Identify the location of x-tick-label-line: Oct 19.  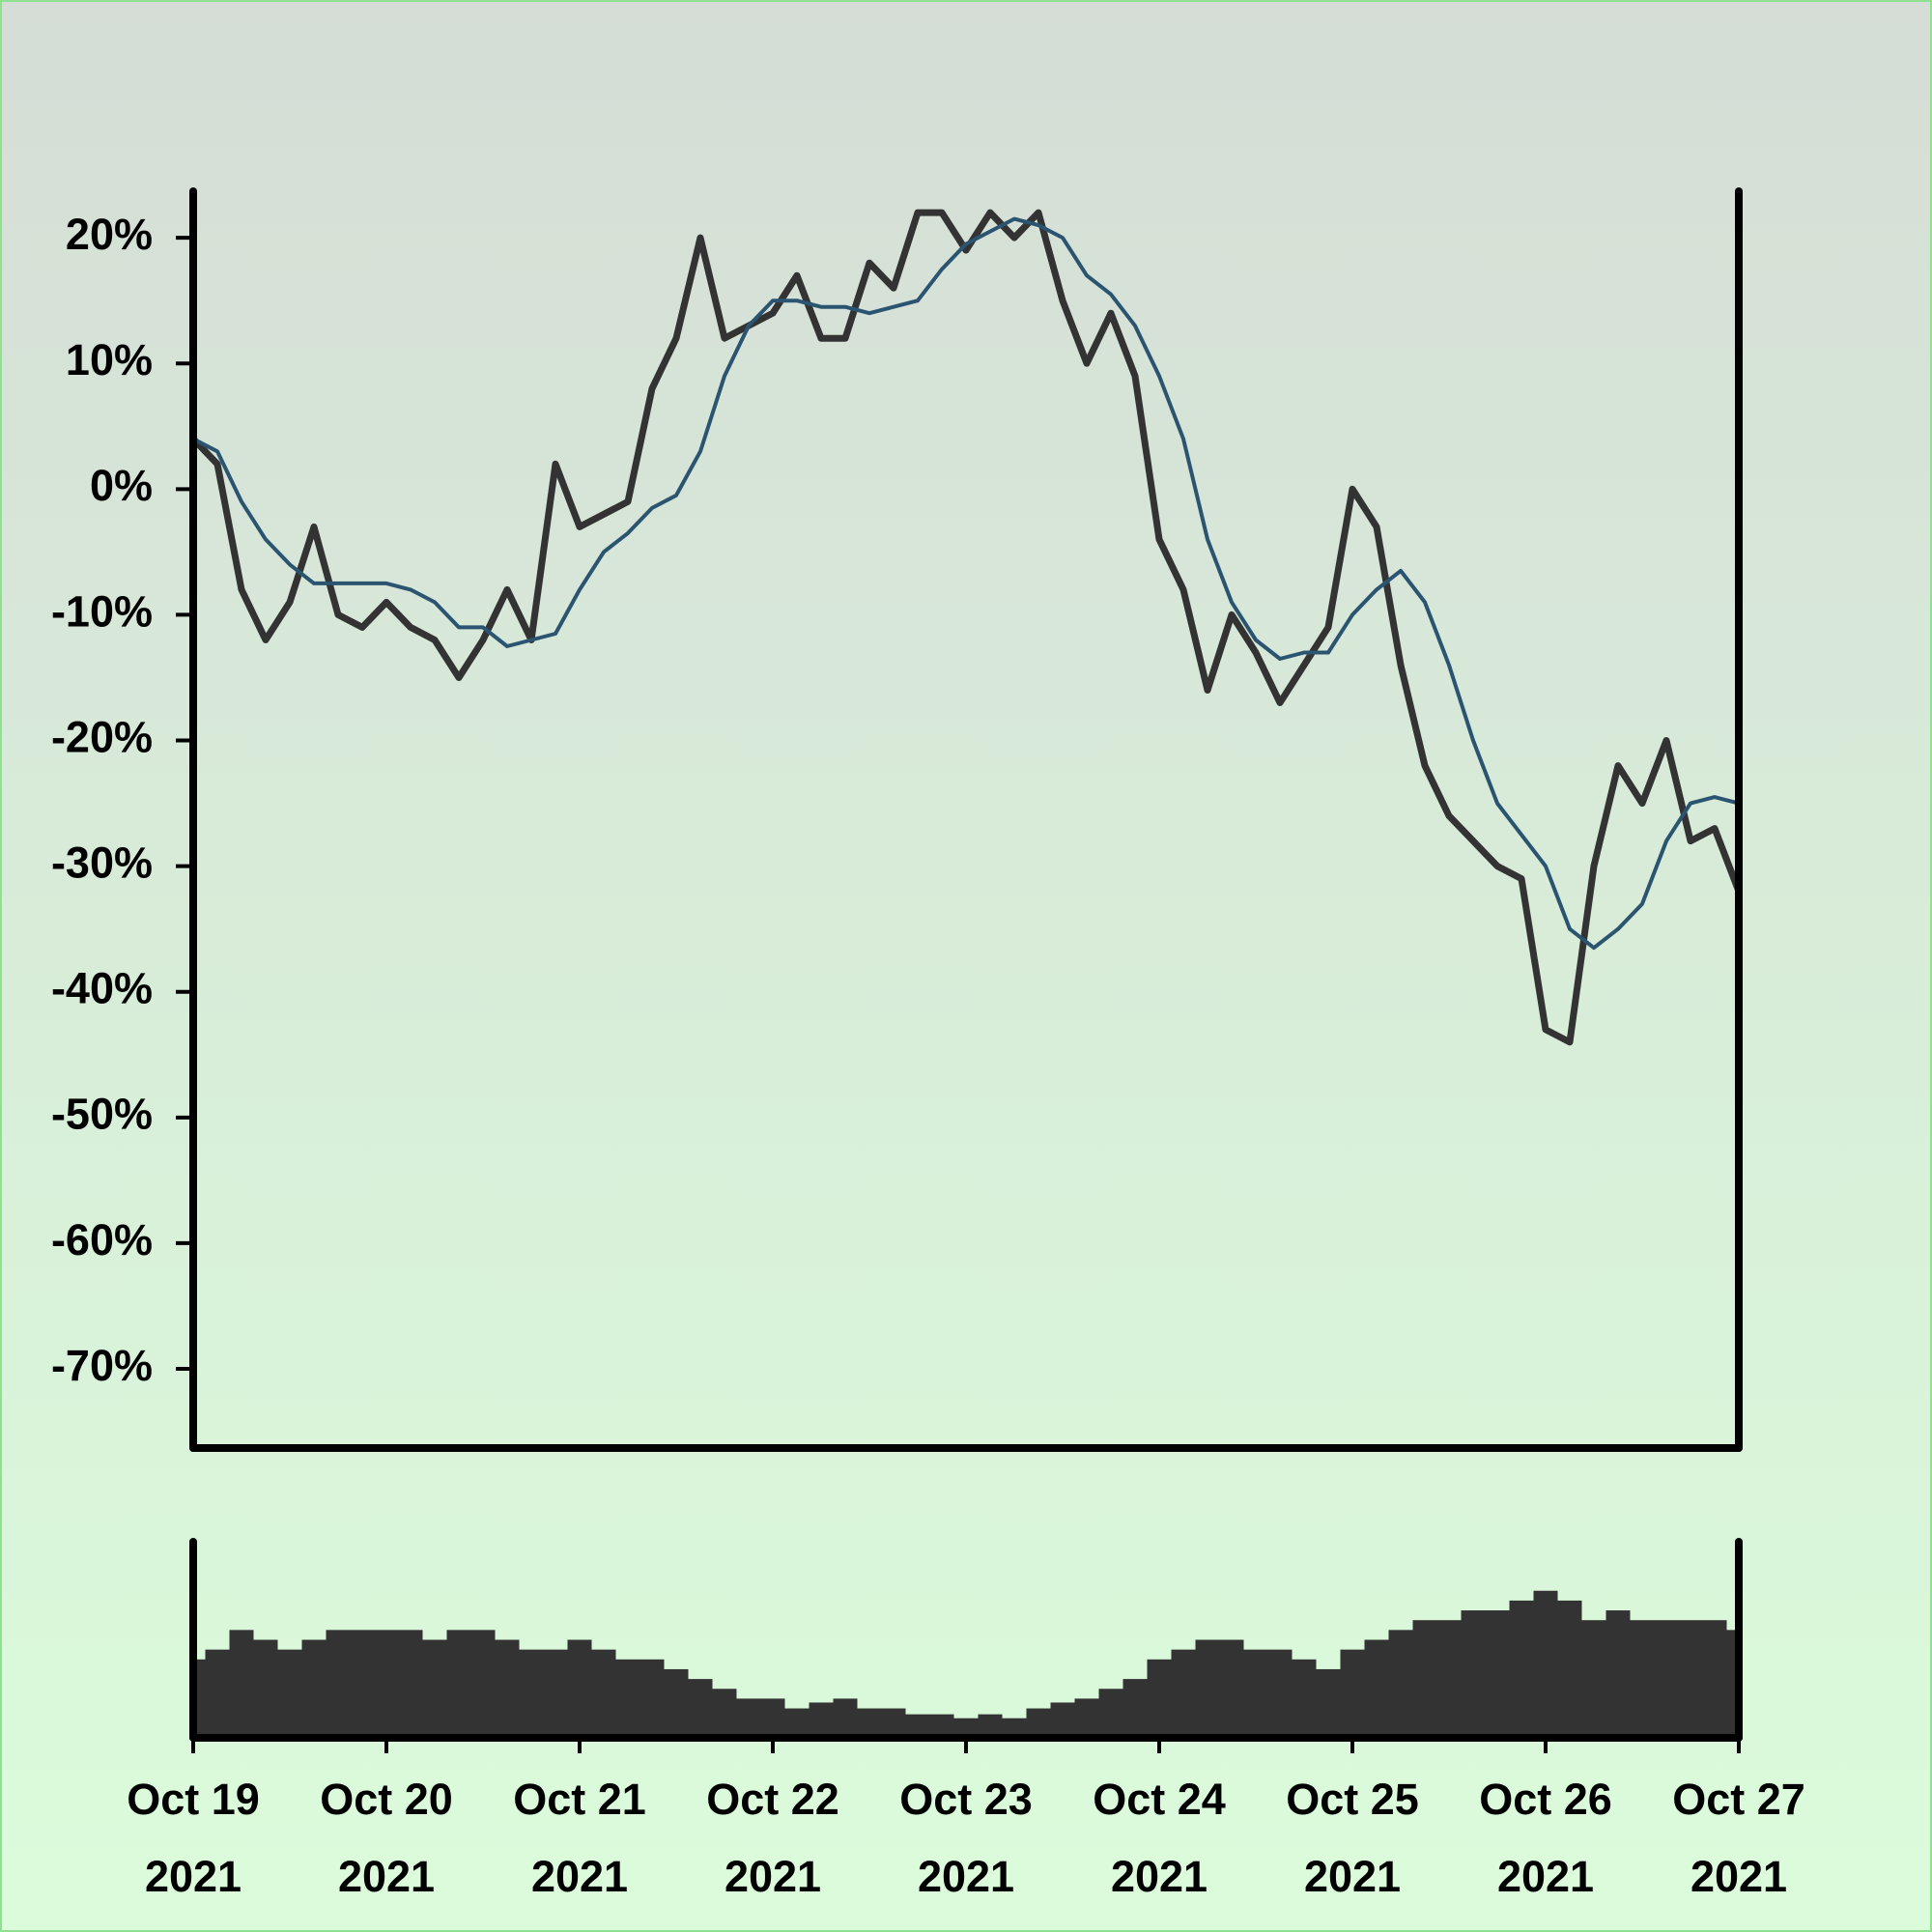
(193, 1799).